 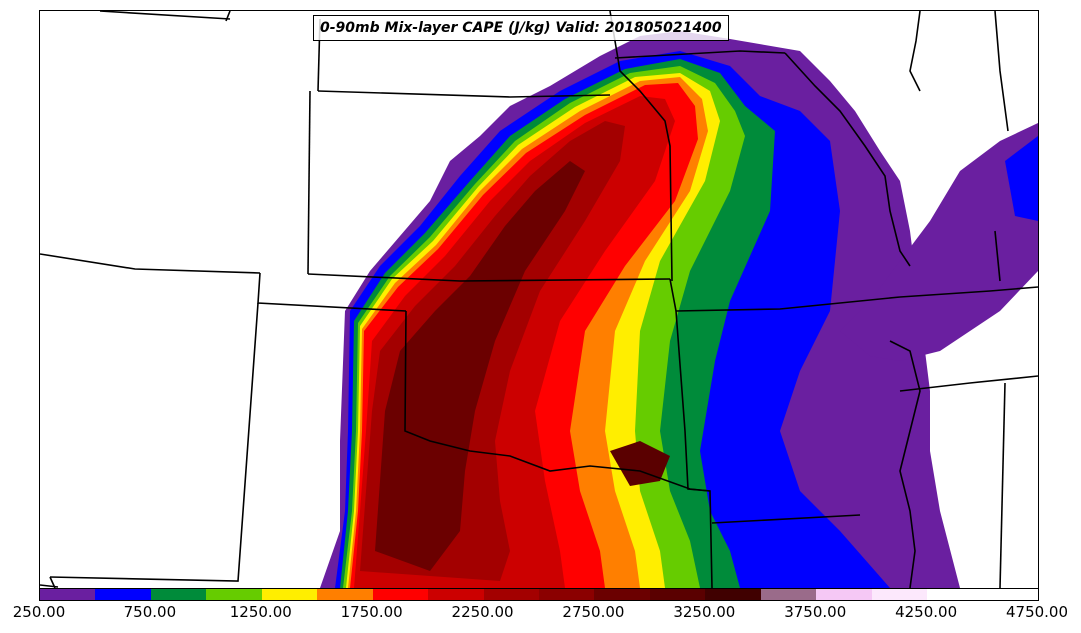 What do you see at coordinates (704, 612) in the screenshot?
I see `colorbar-tick-label: 3250.00` at bounding box center [704, 612].